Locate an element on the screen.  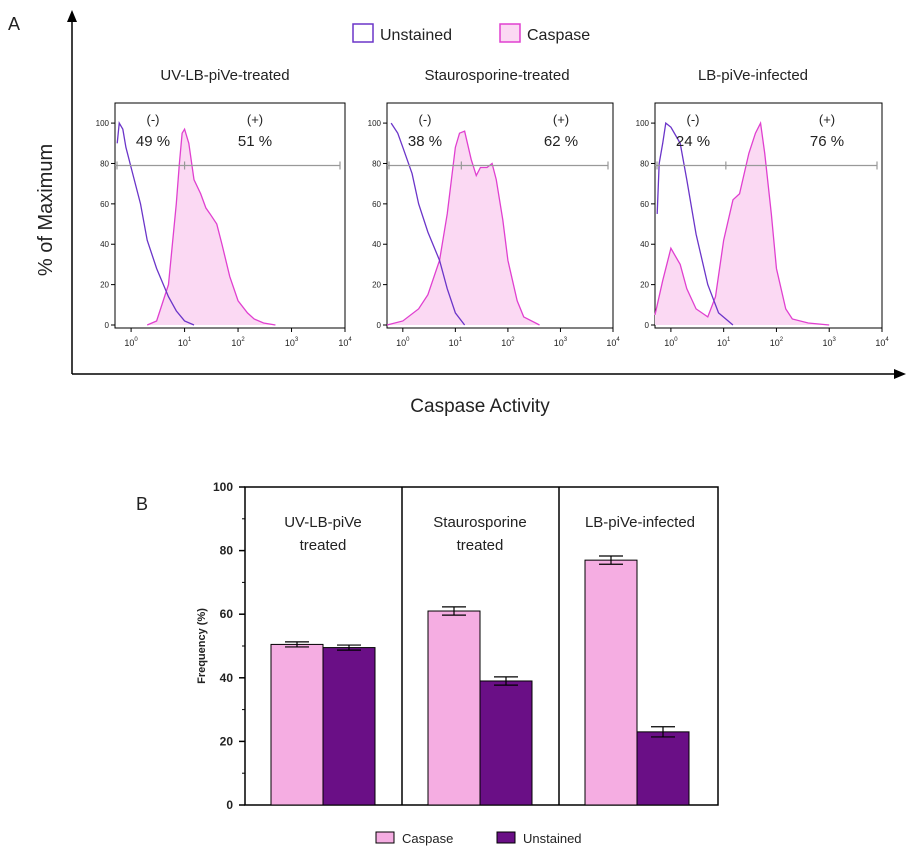
negative-gate-percent: 38 % is located at coordinates (425, 141).